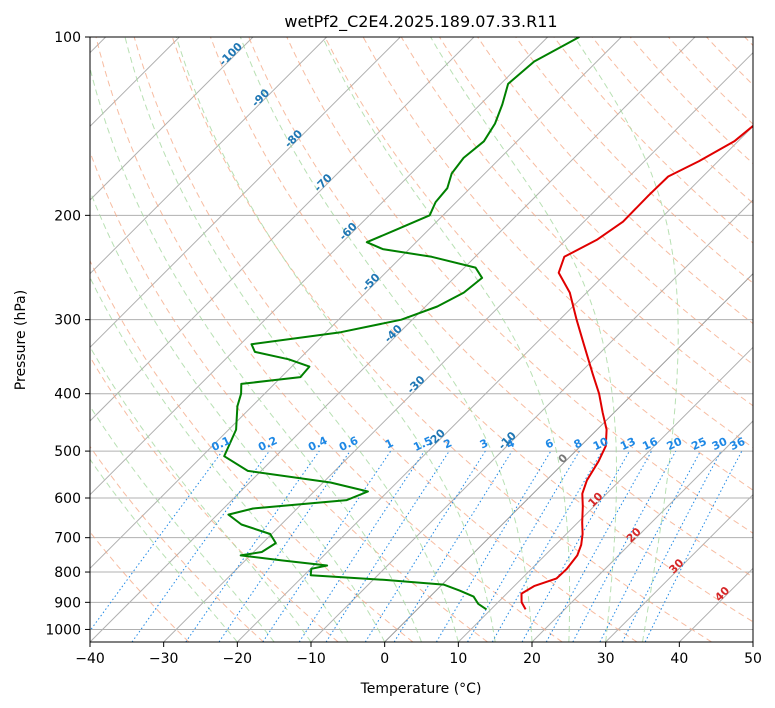  What do you see at coordinates (67, 539) in the screenshot?
I see `y-tick-label: 700` at bounding box center [67, 539].